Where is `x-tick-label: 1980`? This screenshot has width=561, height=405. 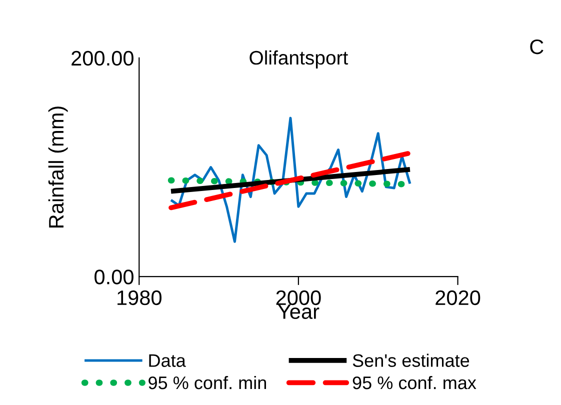
x-tick-label: 1980 is located at coordinates (140, 298).